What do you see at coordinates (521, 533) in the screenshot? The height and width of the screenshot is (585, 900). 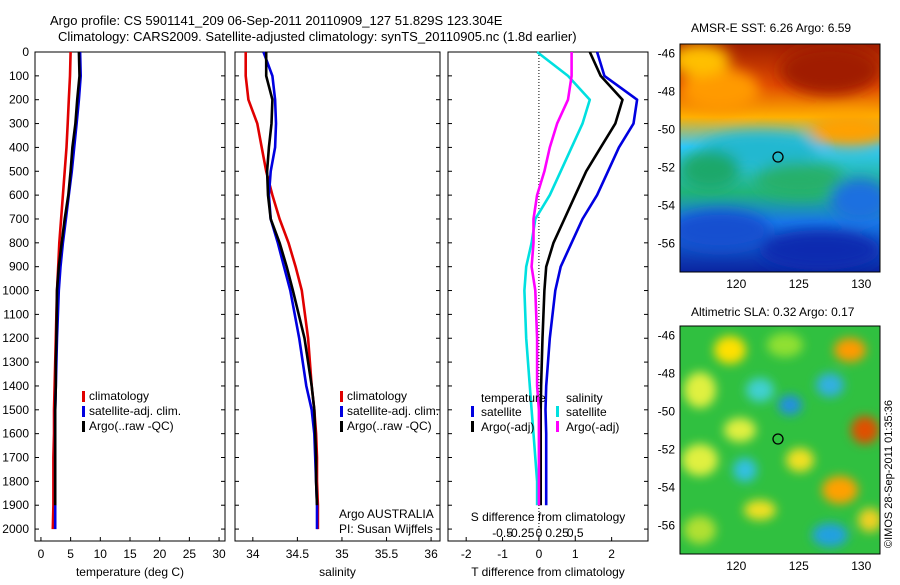 I see `salinity-diff-tick-label: -0.25` at bounding box center [521, 533].